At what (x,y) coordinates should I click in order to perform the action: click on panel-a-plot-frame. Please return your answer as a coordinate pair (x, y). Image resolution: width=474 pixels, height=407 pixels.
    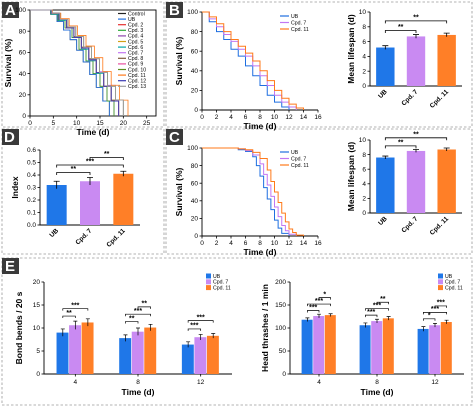
    Looking at the image, I should click on (93, 63).